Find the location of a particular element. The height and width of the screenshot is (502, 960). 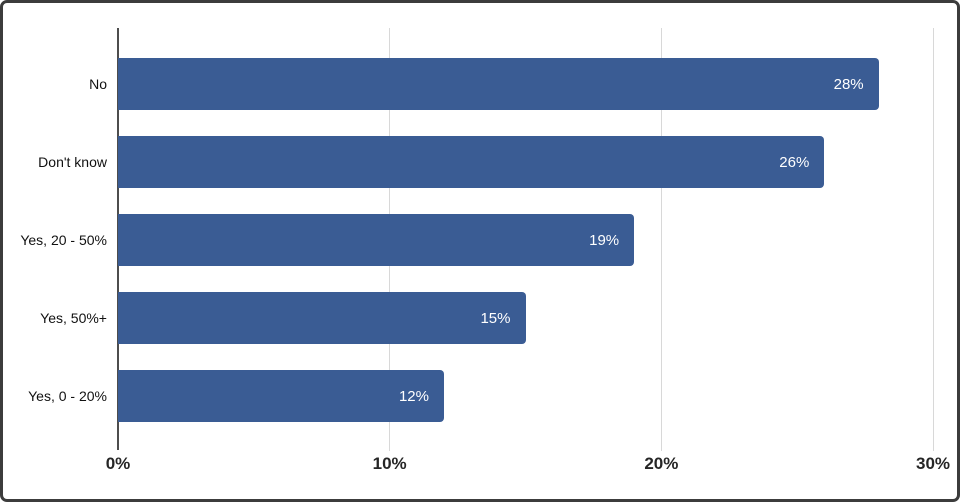

bar-value-label: 26% is located at coordinates (794, 162).